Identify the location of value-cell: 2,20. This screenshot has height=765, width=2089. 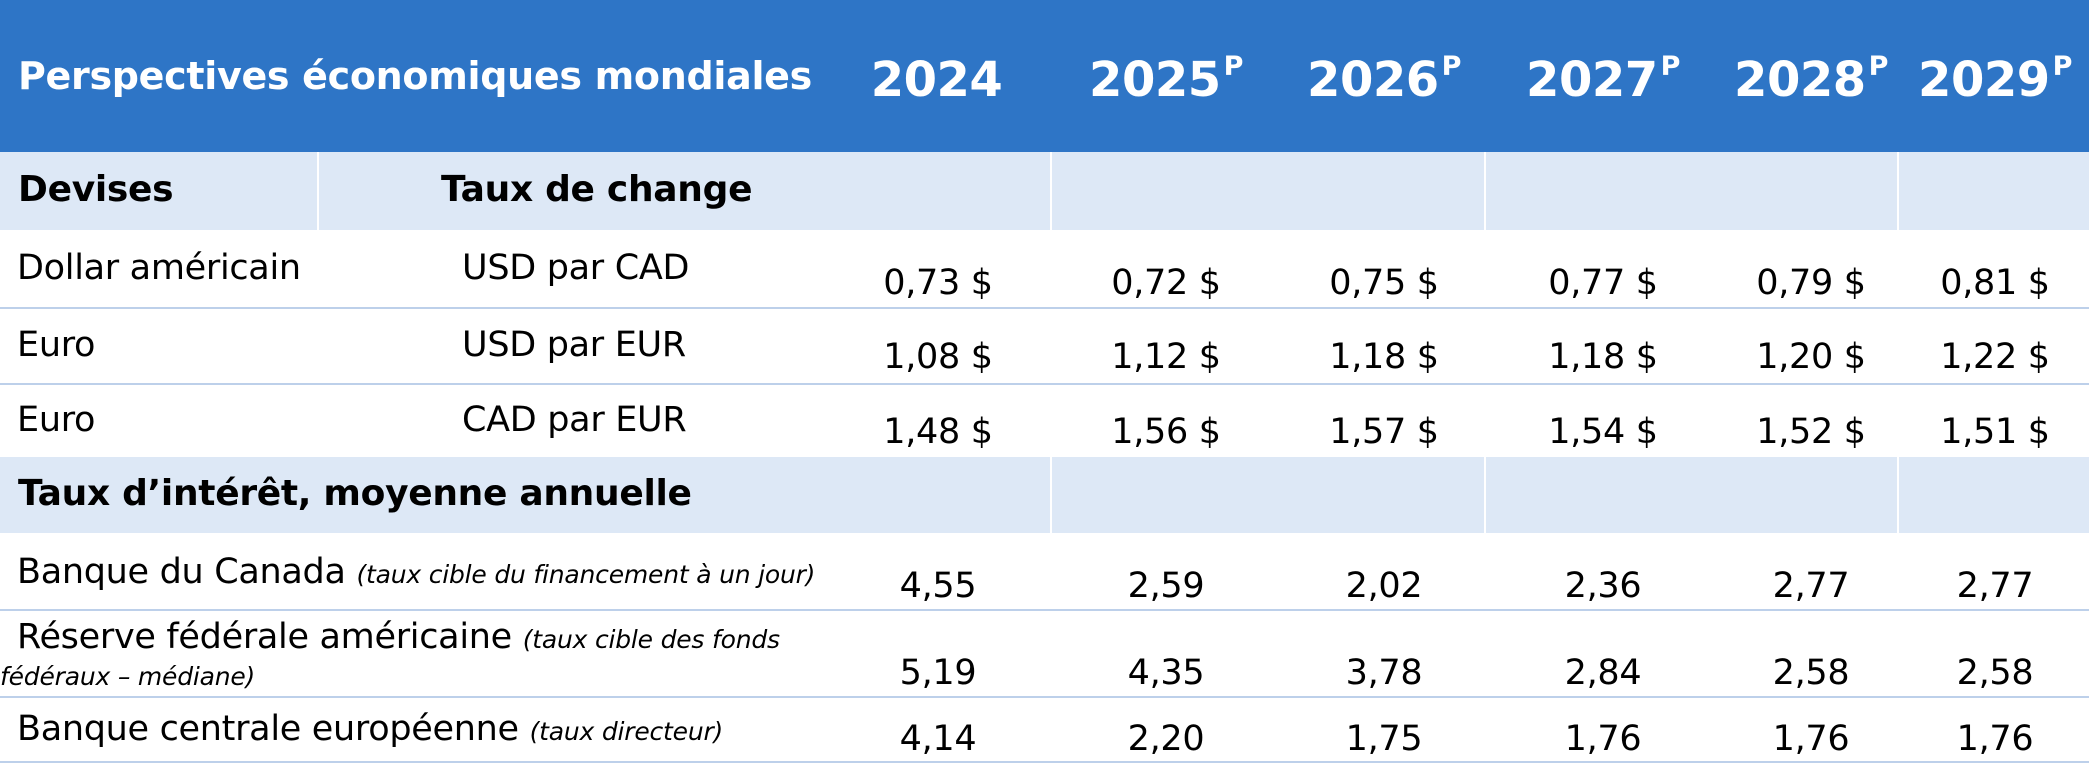
(1166, 739).